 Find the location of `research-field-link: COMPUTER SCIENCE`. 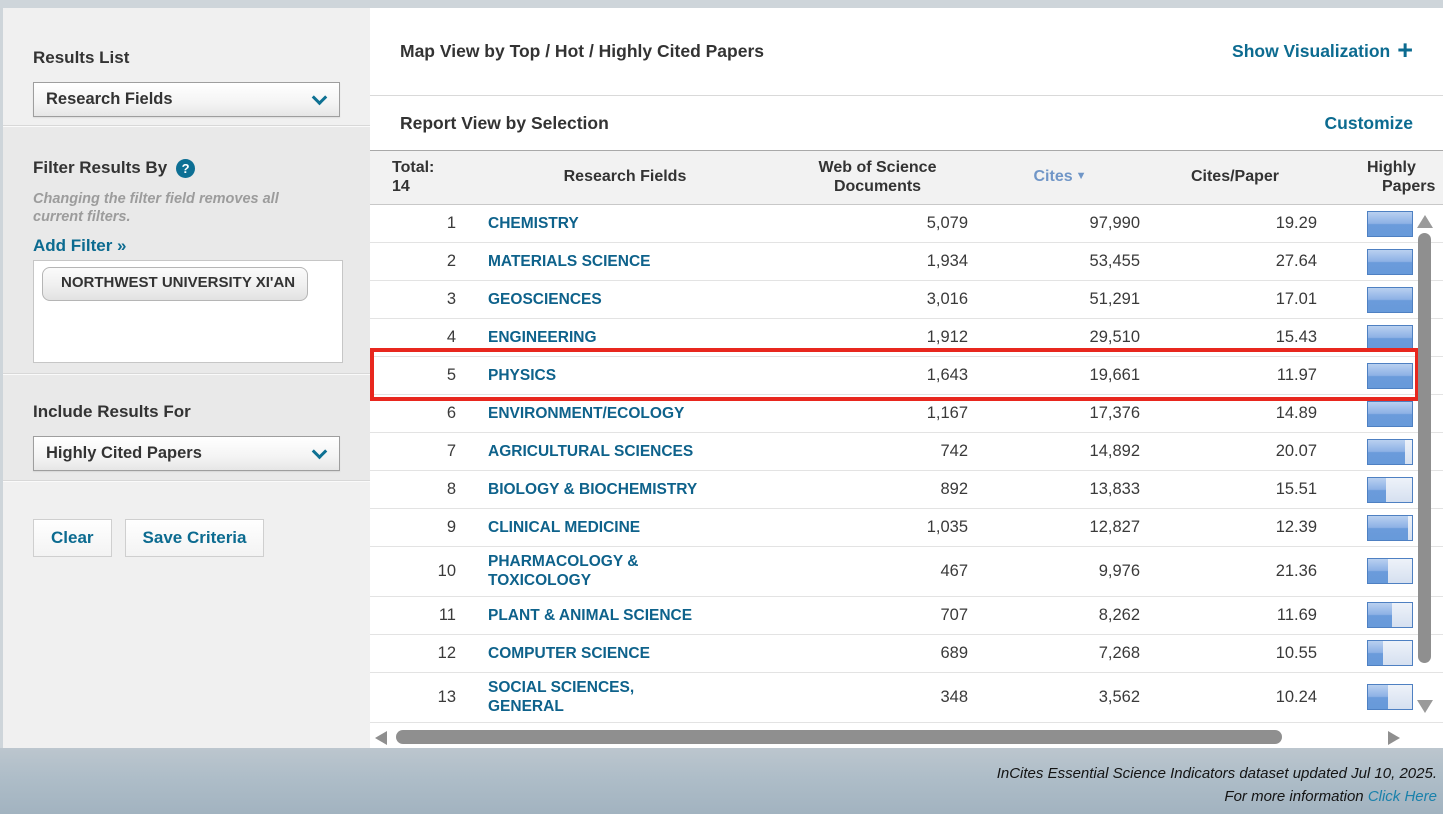

research-field-link: COMPUTER SCIENCE is located at coordinates (569, 653).